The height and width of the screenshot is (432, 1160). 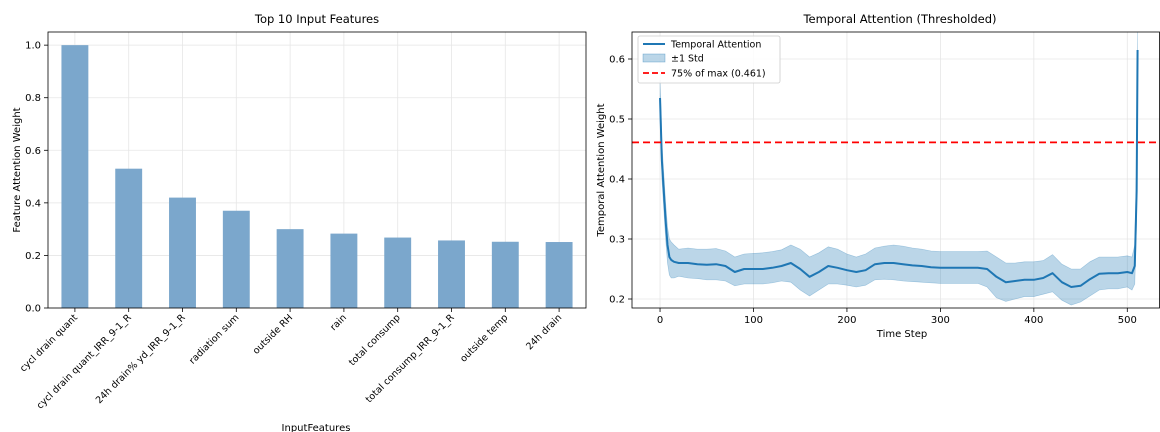 I want to click on bar-ytick-label: 0.2, so click(x=33, y=256).